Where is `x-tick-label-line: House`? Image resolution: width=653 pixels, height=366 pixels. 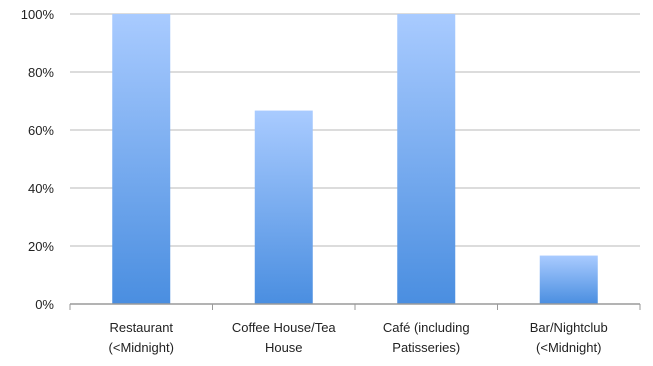 x-tick-label-line: House is located at coordinates (284, 347).